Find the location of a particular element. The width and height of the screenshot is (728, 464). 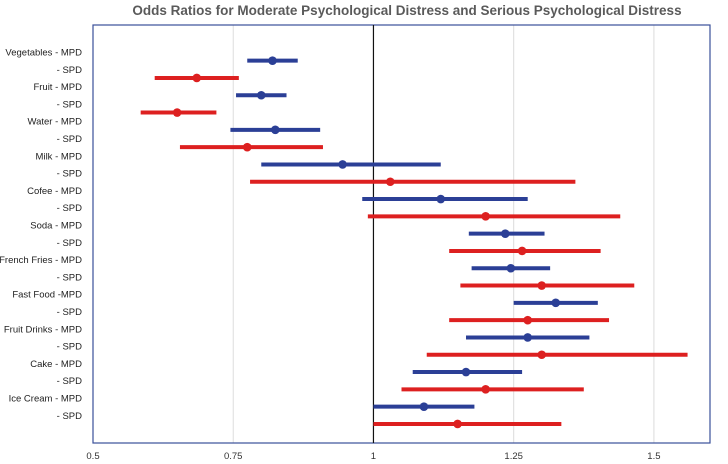

category-label: Soda - MPD is located at coordinates (56, 226).